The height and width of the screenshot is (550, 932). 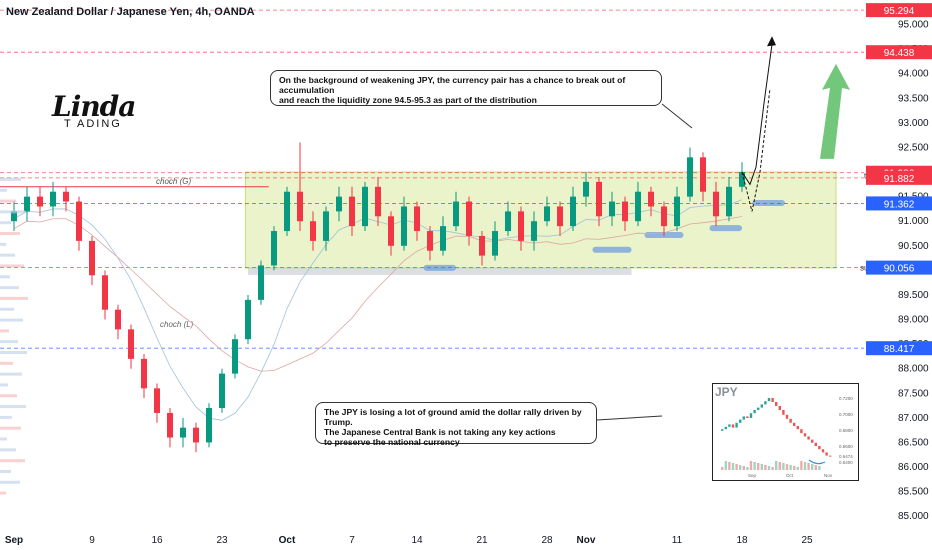 What do you see at coordinates (287, 540) in the screenshot?
I see `x-tick-label: Oct` at bounding box center [287, 540].